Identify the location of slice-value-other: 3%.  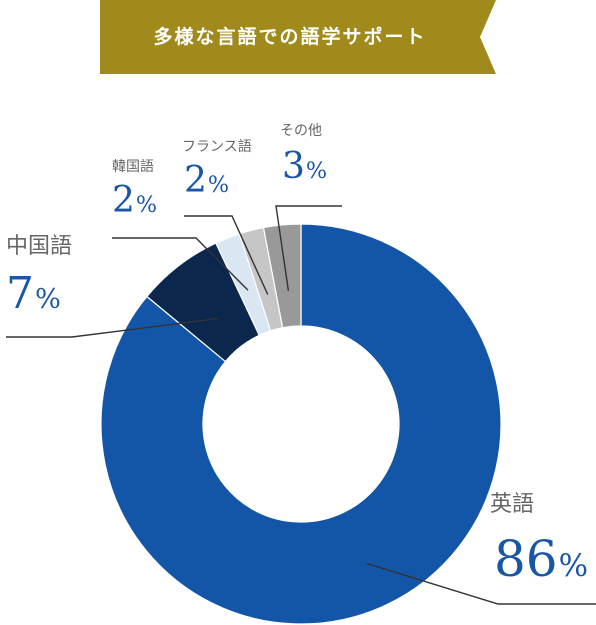
(304, 166).